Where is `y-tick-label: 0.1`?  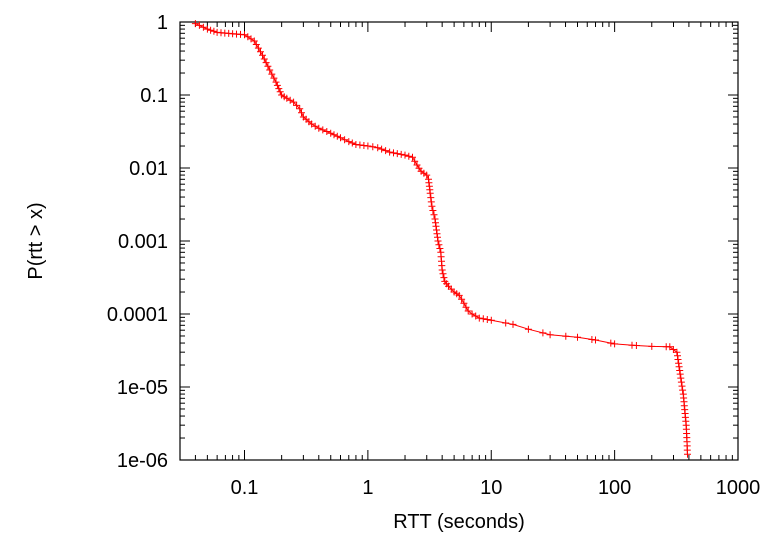 y-tick-label: 0.1 is located at coordinates (154, 96).